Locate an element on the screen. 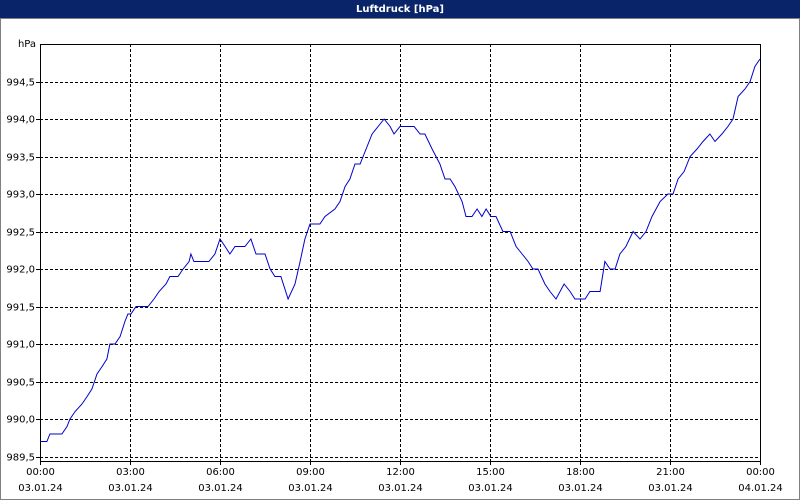 Image resolution: width=800 pixels, height=500 pixels. y-tick-label: 991,0 is located at coordinates (20, 345).